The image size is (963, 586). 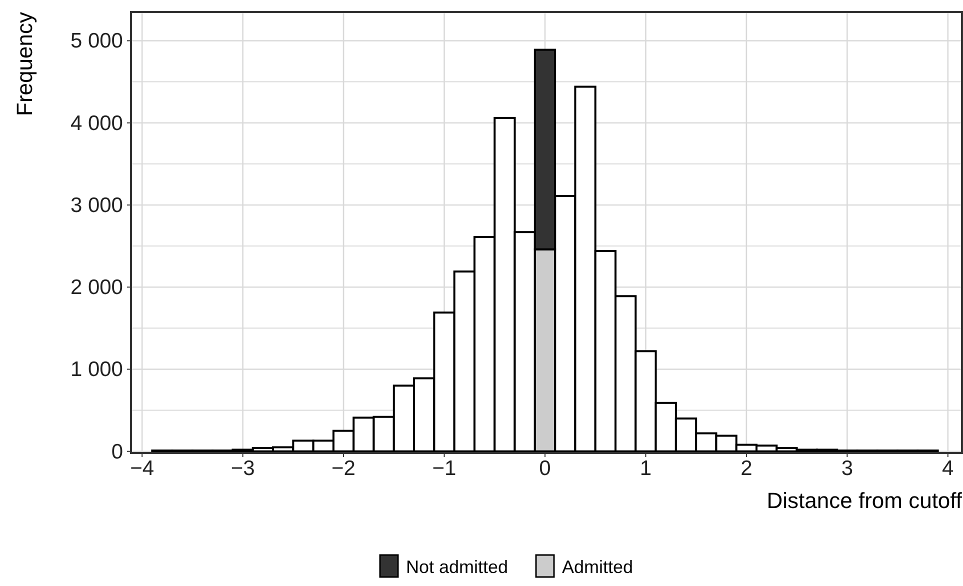 What do you see at coordinates (242, 468) in the screenshot?
I see `x-tick-label: −3` at bounding box center [242, 468].